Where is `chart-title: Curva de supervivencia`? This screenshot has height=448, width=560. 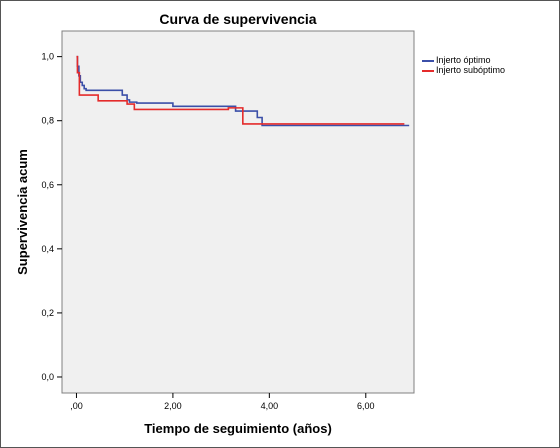
chart-title: Curva de supervivencia is located at coordinates (237, 19).